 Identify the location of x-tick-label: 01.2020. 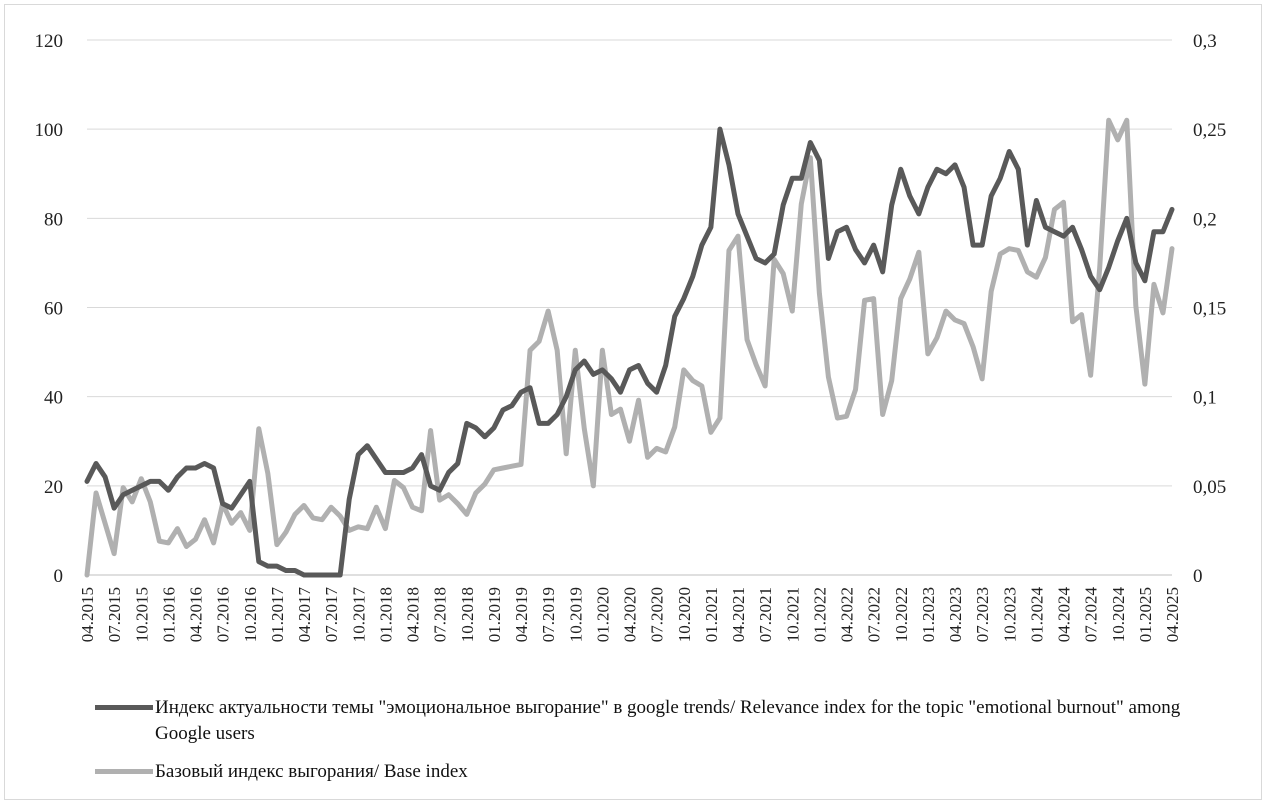
(602, 614).